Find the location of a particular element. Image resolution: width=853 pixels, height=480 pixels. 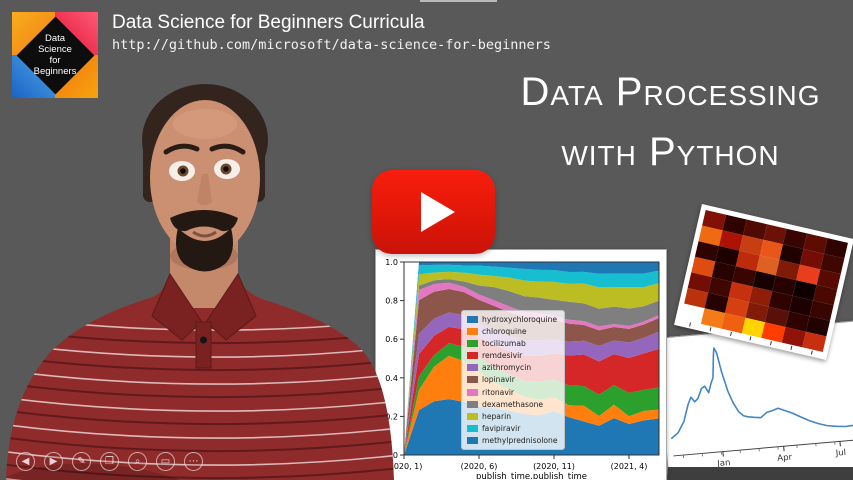

legend-item: dexamethasone is located at coordinates (513, 404).